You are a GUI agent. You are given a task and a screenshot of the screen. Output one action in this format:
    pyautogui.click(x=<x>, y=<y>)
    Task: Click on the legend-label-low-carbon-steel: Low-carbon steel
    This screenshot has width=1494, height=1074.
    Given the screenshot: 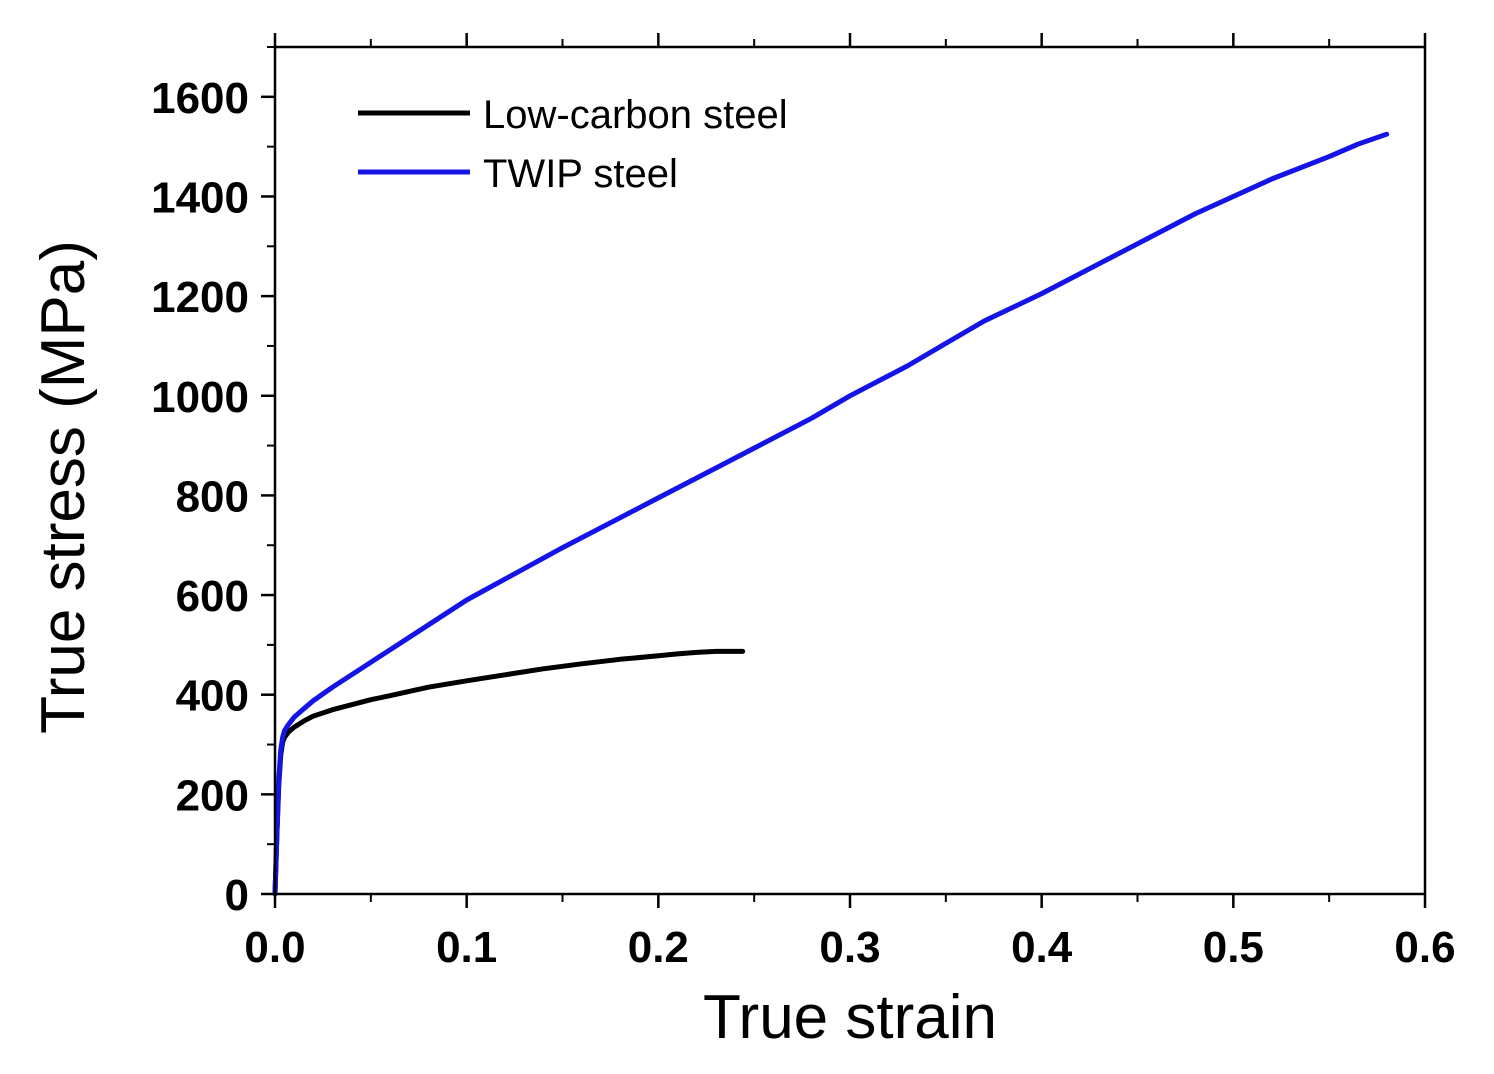 What is the action you would take?
    pyautogui.click(x=635, y=115)
    